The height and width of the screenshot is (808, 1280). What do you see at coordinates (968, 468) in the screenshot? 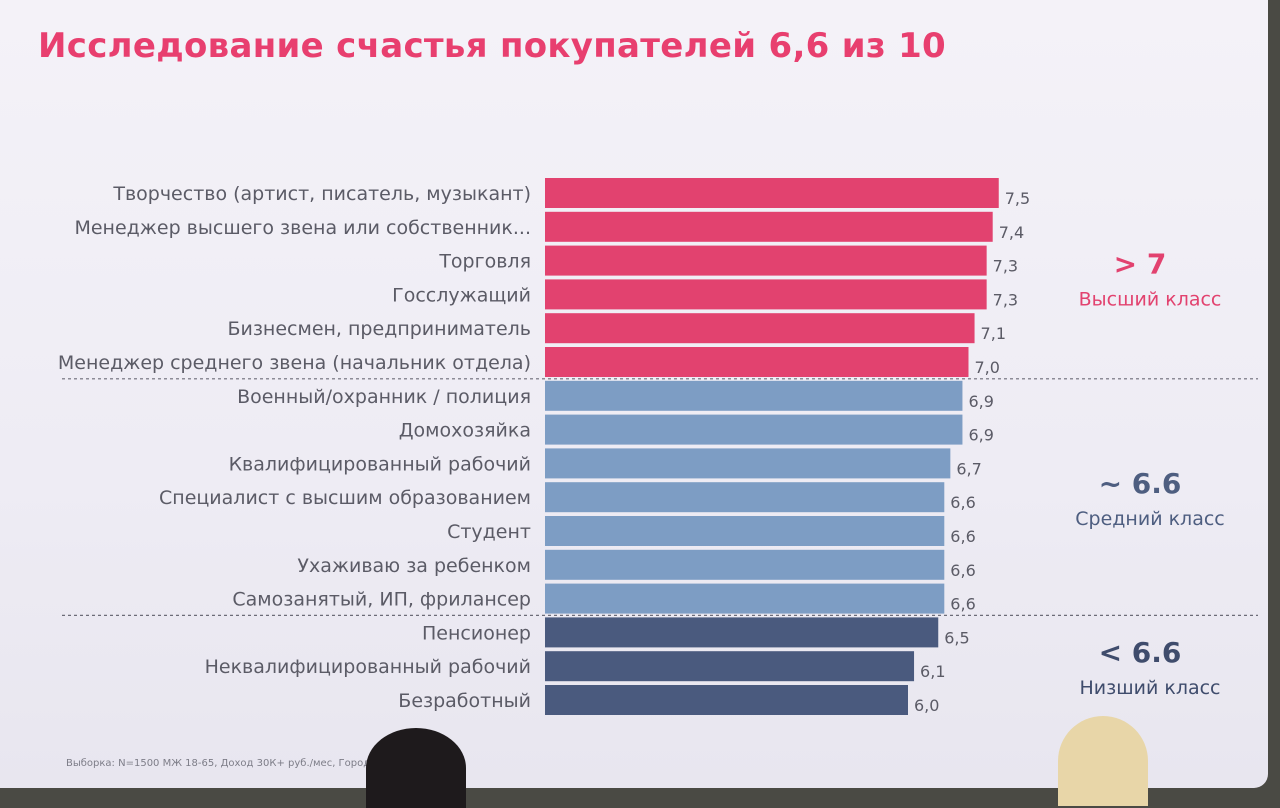
I see `value-label-9: 6,7` at bounding box center [968, 468].